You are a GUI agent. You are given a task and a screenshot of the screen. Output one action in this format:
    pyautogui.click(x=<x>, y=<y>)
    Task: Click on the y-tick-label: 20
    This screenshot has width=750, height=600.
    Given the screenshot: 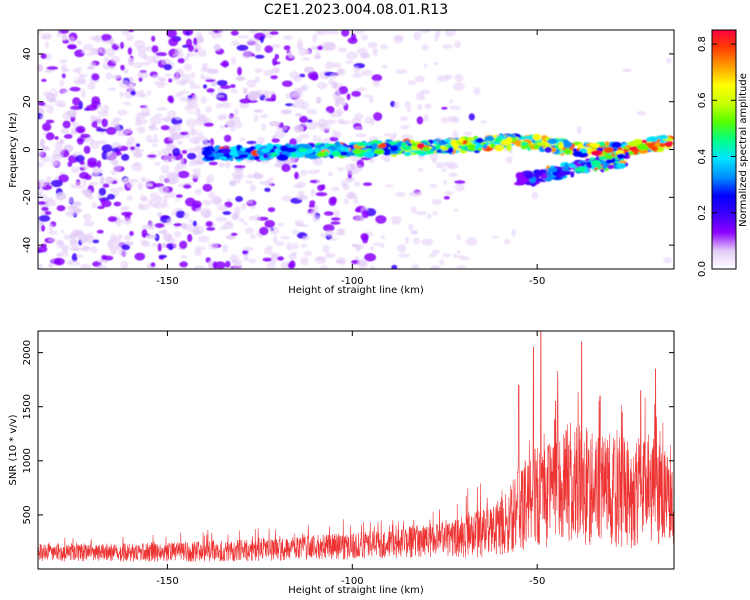 What is the action you would take?
    pyautogui.click(x=27, y=101)
    